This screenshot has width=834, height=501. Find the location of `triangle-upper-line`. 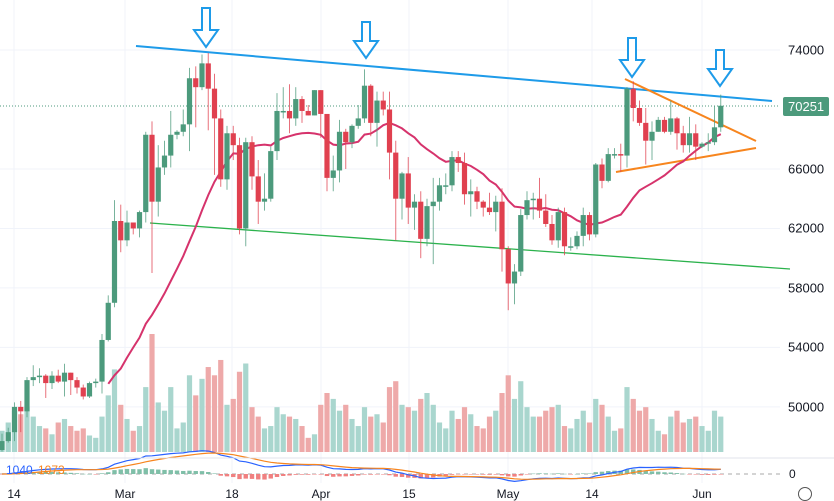

triangle-upper-line is located at coordinates (690, 110).